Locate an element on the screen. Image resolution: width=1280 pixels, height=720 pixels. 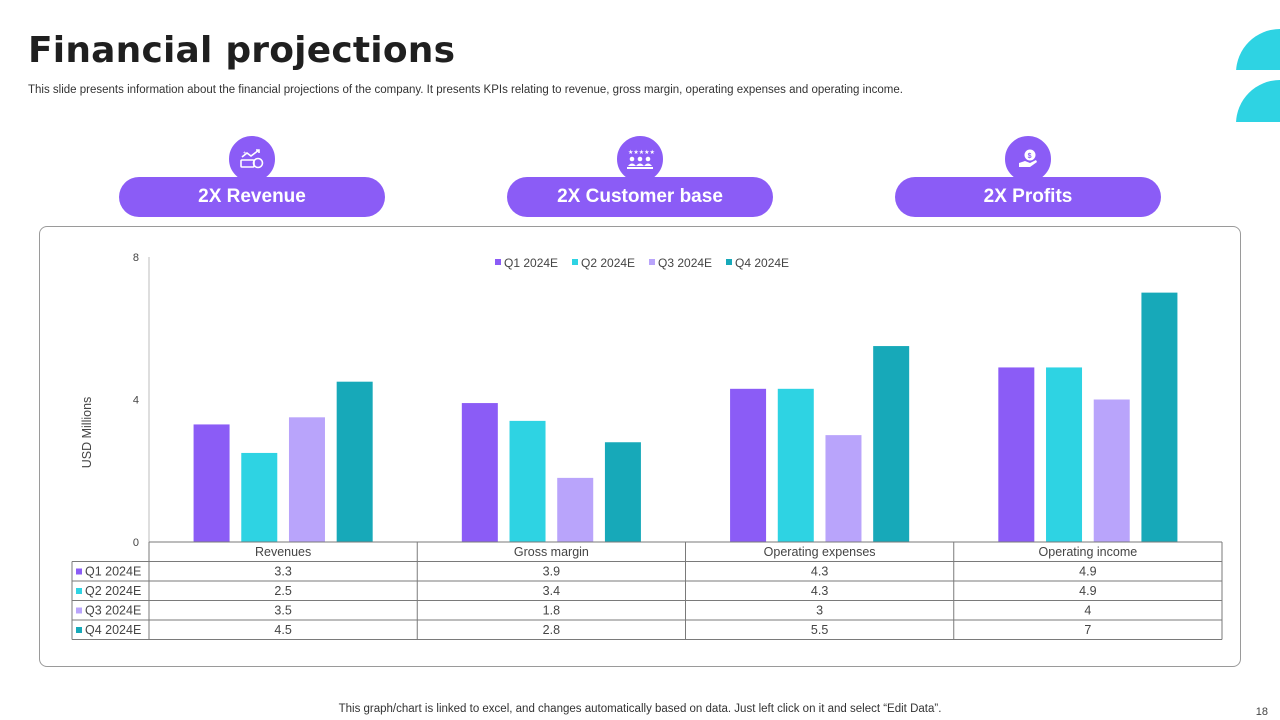
decorative-shape-bottom is located at coordinates (1258, 101).